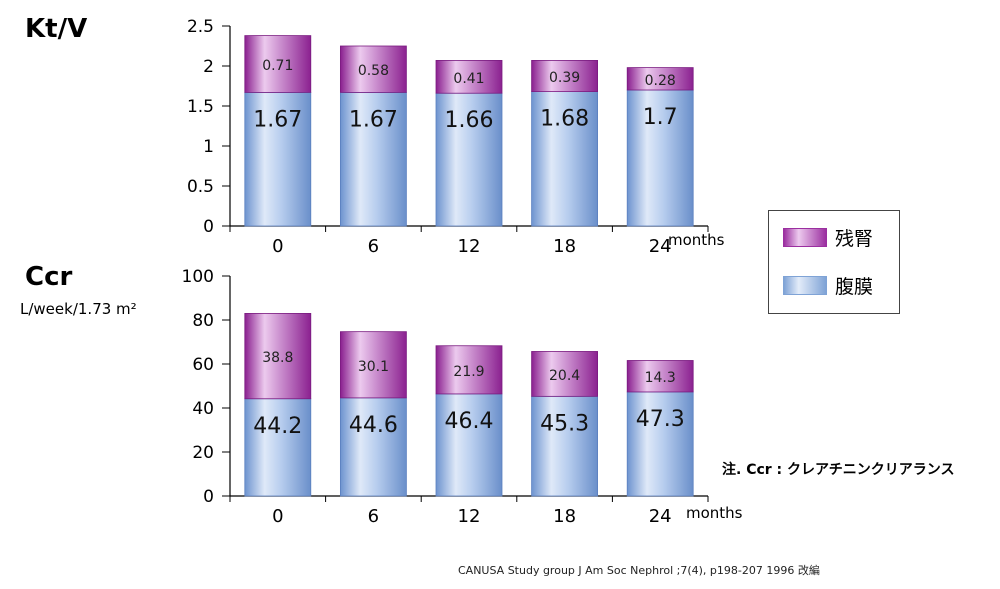 The height and width of the screenshot is (589, 1000). I want to click on y-tick-label: 20, so click(203, 453).